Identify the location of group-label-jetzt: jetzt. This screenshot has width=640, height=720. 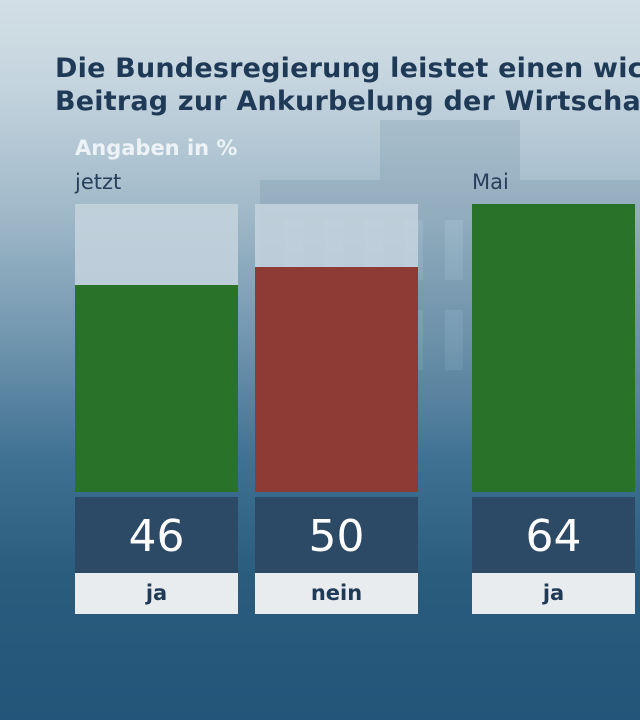
(98, 182).